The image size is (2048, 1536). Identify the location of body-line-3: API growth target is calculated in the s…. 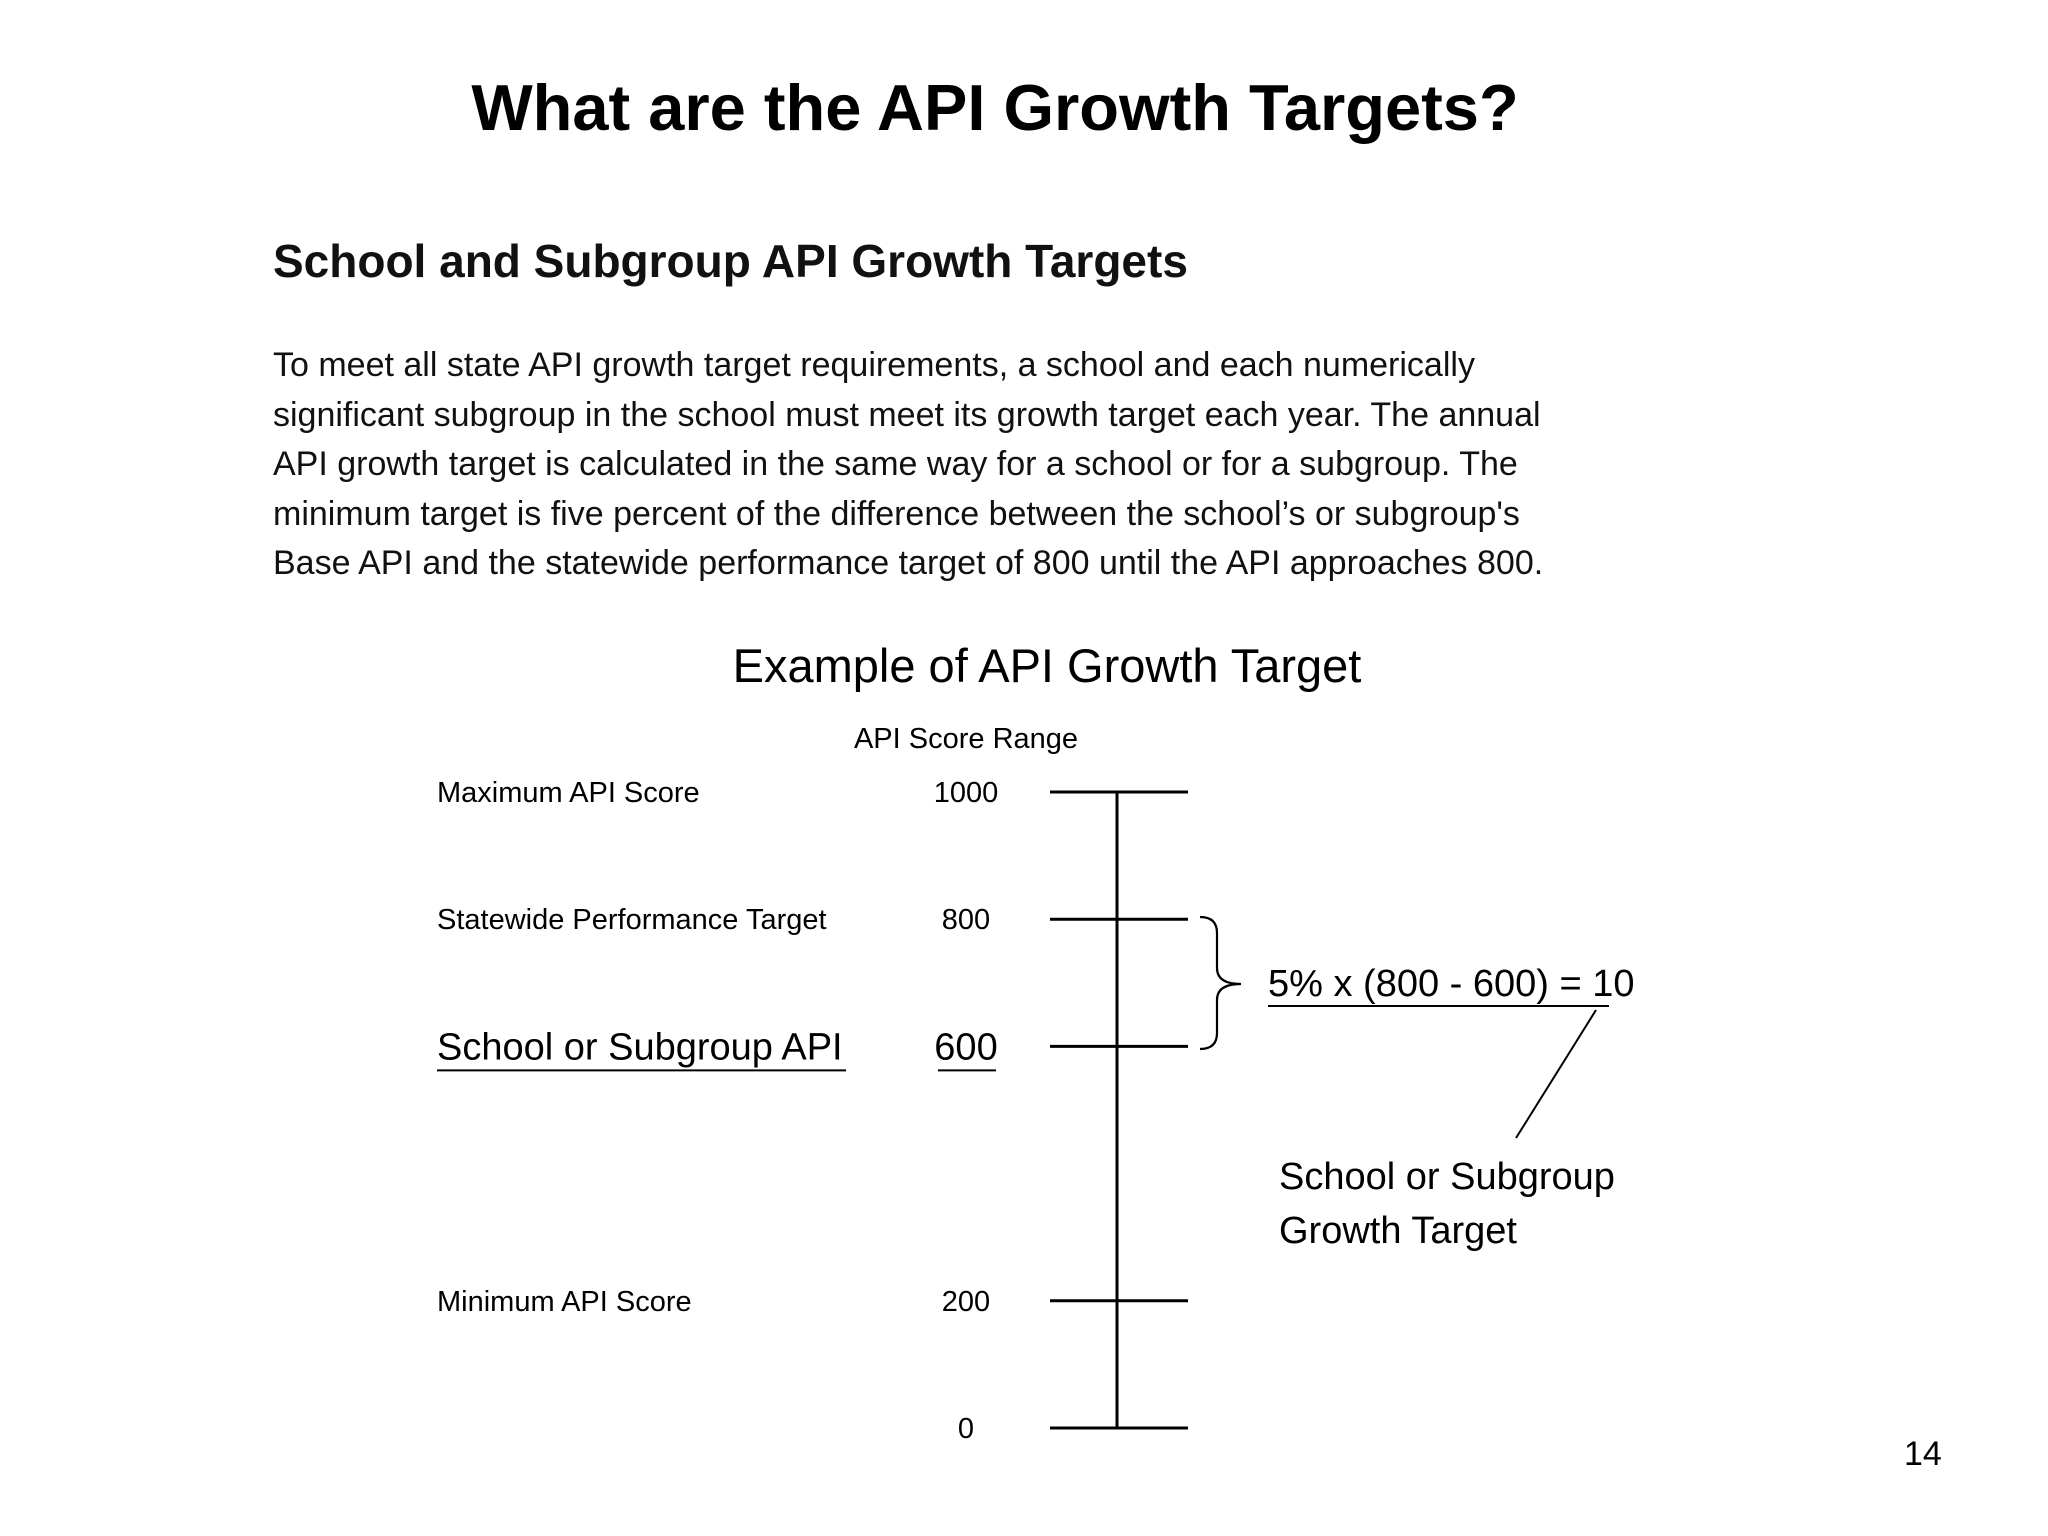
(895, 464).